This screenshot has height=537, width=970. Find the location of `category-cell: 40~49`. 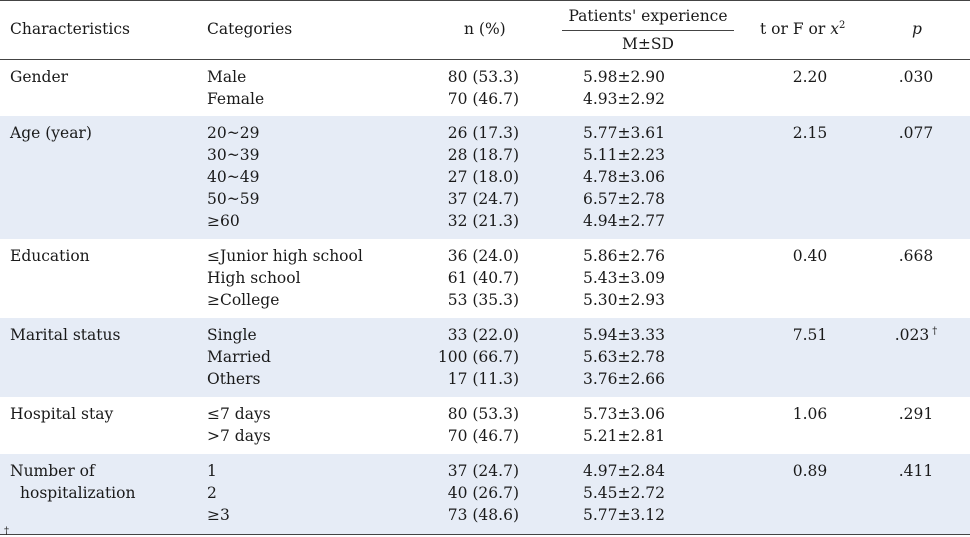

category-cell: 40~49 is located at coordinates (233, 177).